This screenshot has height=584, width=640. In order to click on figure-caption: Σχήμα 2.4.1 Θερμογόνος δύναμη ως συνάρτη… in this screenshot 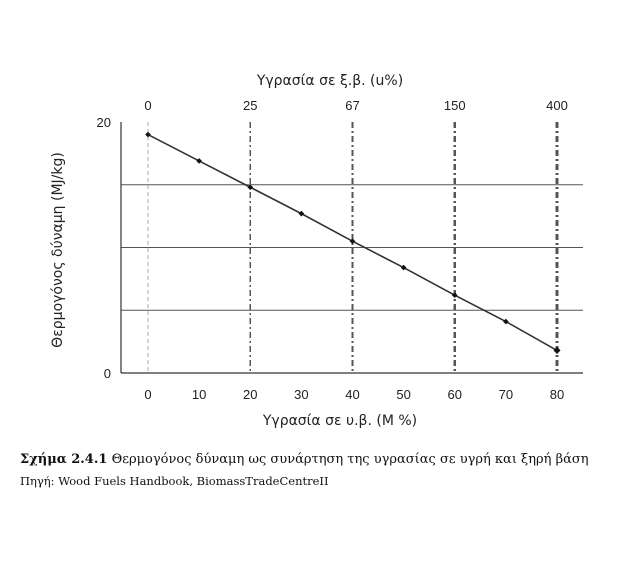, I will do `click(325, 459)`.